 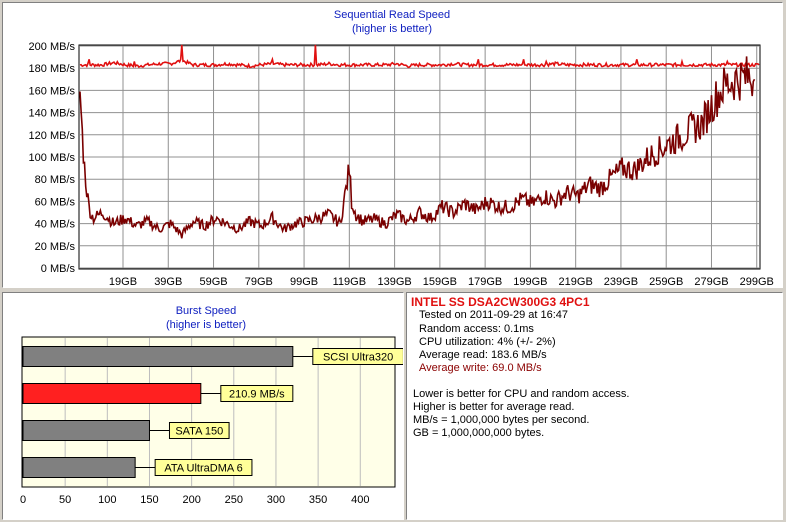 What do you see at coordinates (500, 302) in the screenshot?
I see `drive-name: INTEL SS DSA2CW300G3 4PC1` at bounding box center [500, 302].